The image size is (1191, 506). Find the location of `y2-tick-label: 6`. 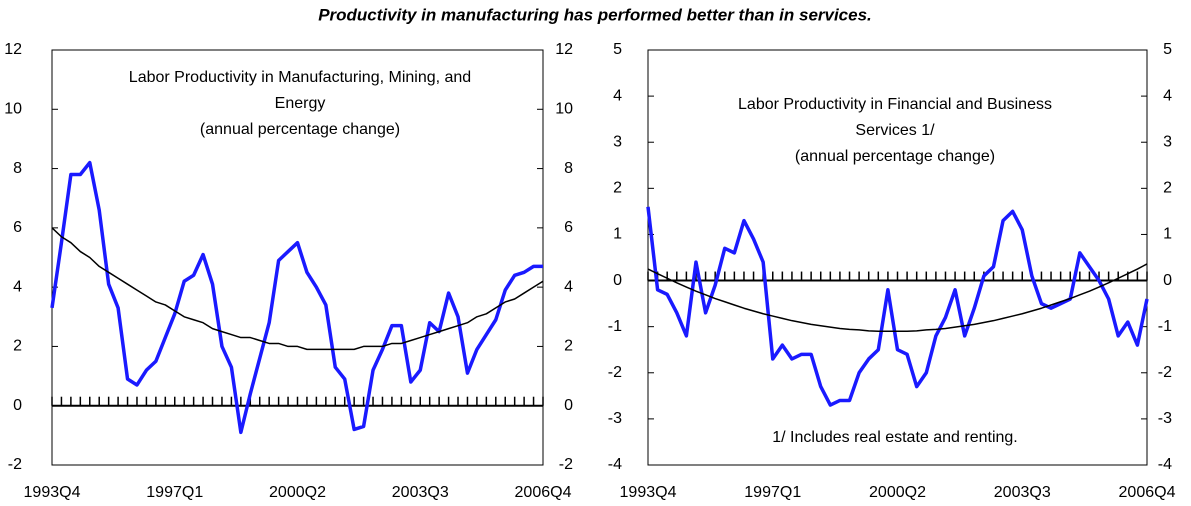

y2-tick-label: 6 is located at coordinates (568, 227).